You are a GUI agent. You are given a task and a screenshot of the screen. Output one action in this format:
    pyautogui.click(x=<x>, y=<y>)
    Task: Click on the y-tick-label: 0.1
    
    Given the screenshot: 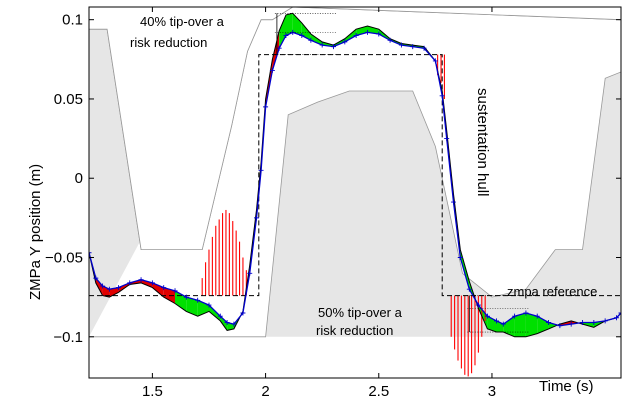 What is the action you would take?
    pyautogui.click(x=72, y=20)
    